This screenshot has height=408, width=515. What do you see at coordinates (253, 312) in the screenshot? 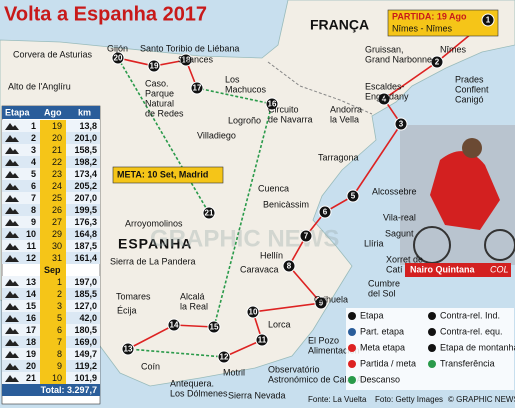
I see `stage-marker-label: 10` at bounding box center [253, 312].